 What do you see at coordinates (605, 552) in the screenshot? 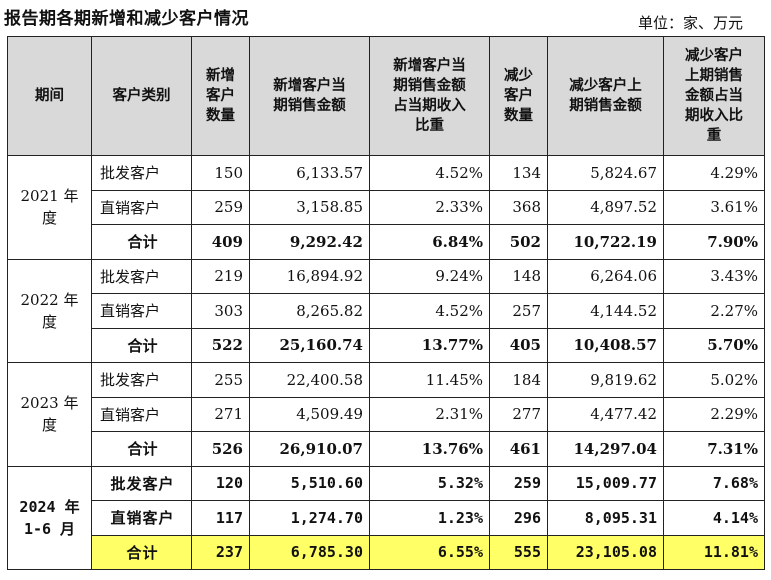
I see `lost-amount-cell: 23,105.08` at bounding box center [605, 552].